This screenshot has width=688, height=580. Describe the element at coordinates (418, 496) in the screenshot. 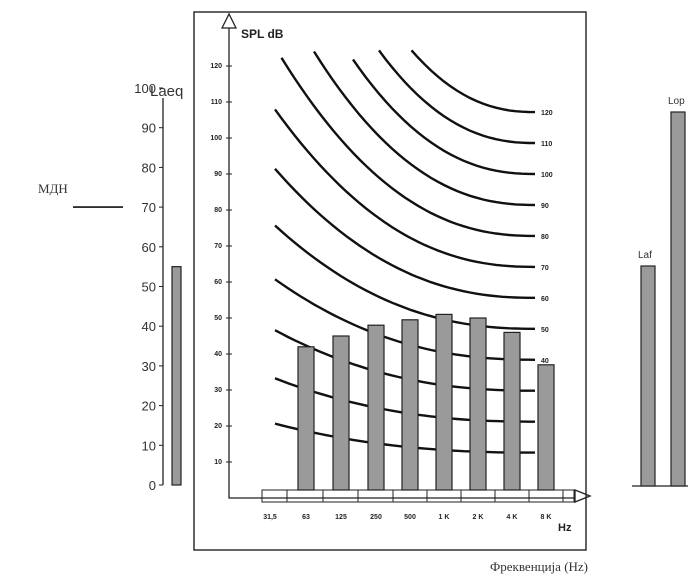

I see `octave-x-axis-band` at that location.